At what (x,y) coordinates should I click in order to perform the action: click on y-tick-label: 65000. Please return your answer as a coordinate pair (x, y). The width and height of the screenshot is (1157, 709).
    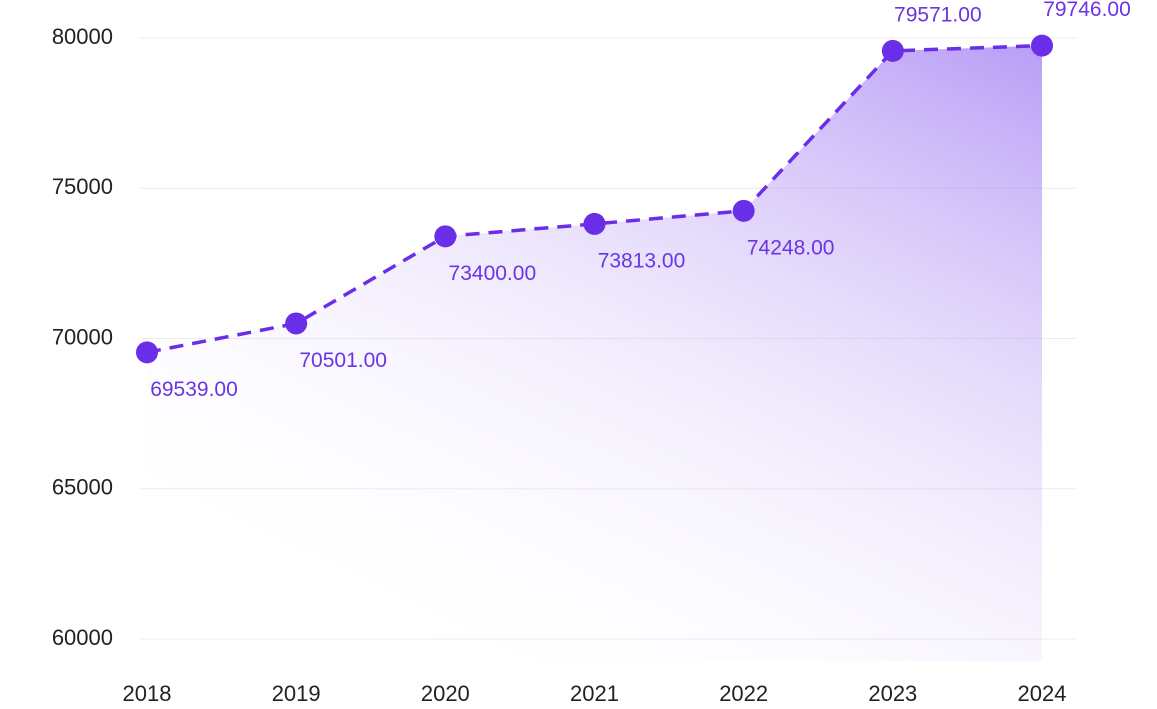
    Looking at the image, I should click on (82, 487).